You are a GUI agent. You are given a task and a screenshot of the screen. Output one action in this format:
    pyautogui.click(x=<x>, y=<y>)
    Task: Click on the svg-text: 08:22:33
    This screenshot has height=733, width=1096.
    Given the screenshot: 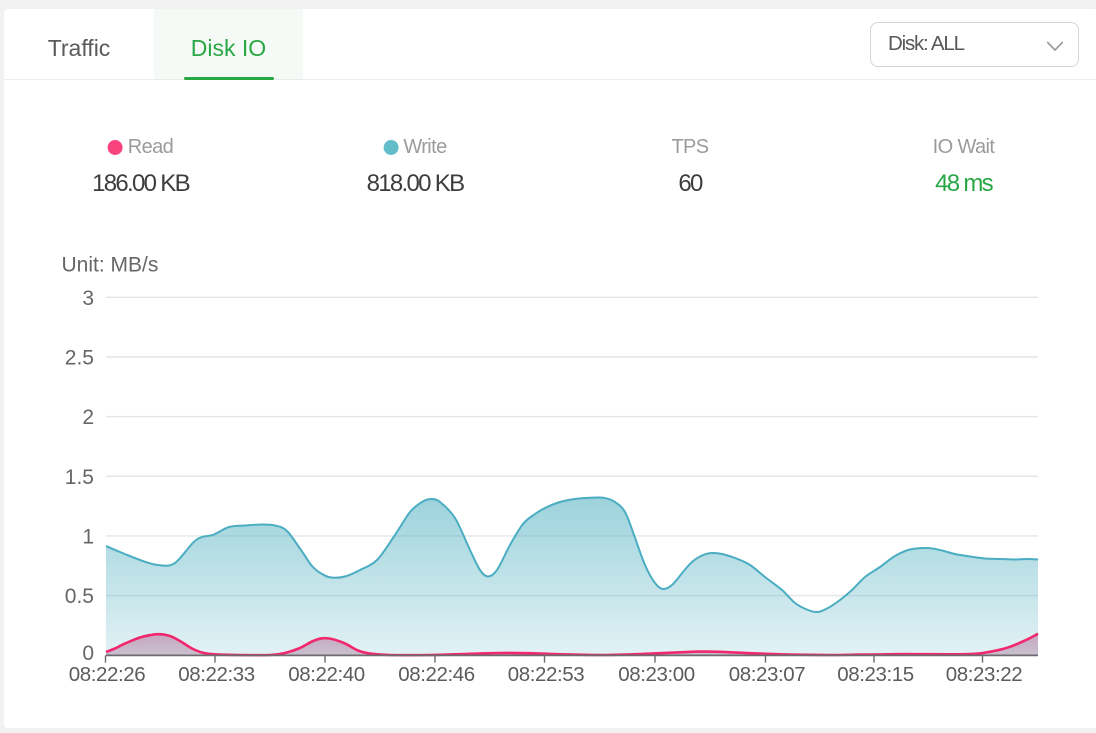 What is the action you would take?
    pyautogui.click(x=216, y=674)
    